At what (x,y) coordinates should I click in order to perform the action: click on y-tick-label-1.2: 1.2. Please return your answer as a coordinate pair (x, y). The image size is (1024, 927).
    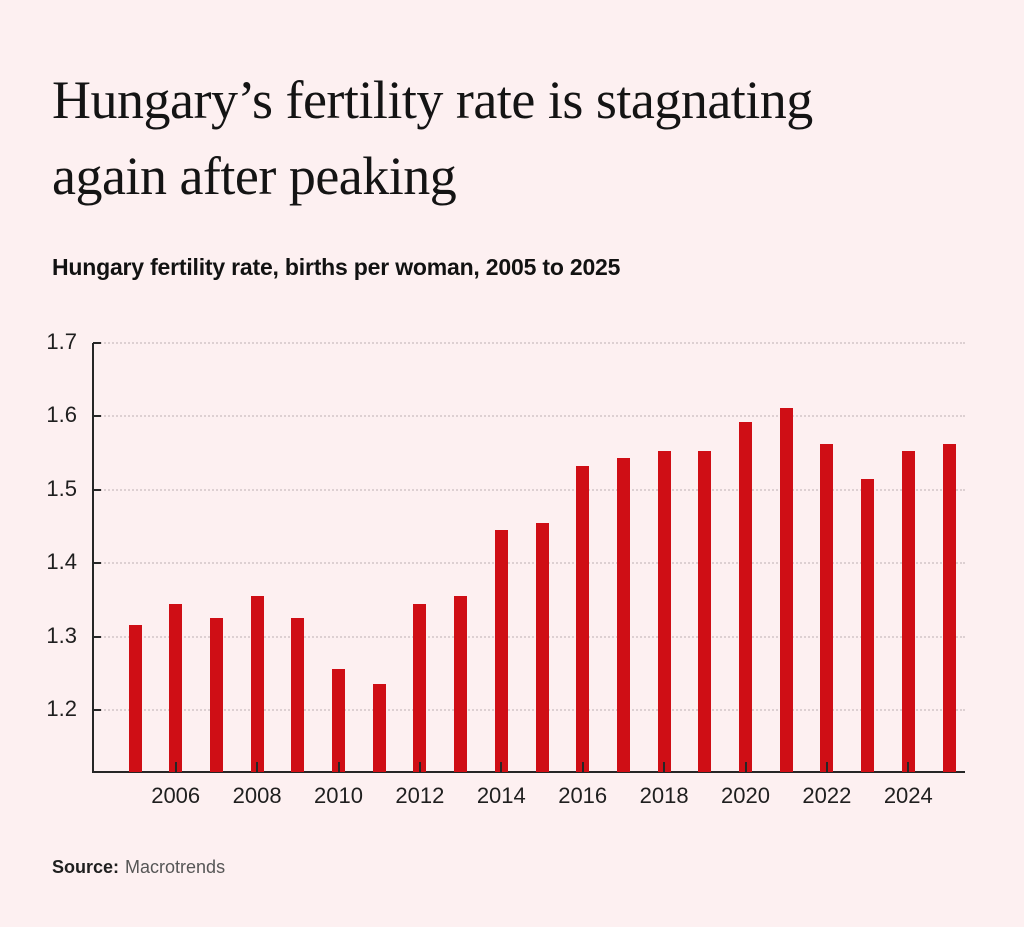
    Looking at the image, I should click on (61, 709).